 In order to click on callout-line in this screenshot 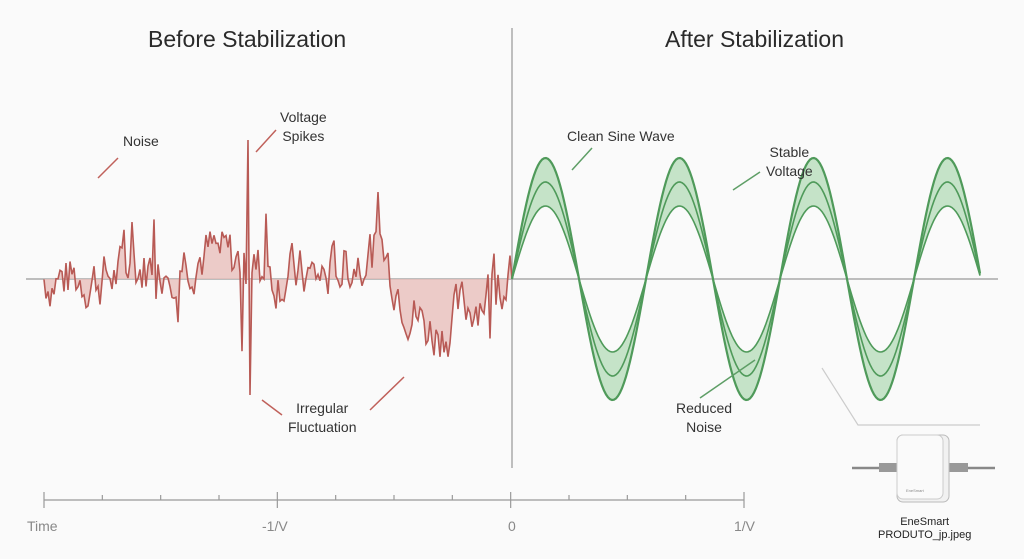, I will do `click(900, 396)`.